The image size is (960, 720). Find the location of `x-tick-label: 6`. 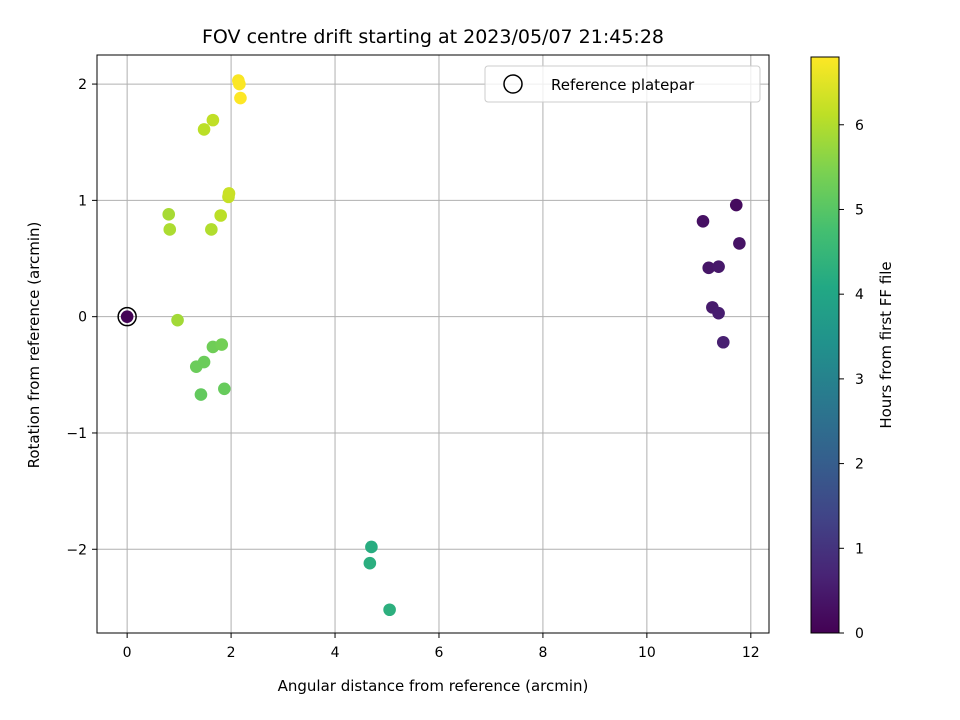

x-tick-label: 6 is located at coordinates (439, 653).